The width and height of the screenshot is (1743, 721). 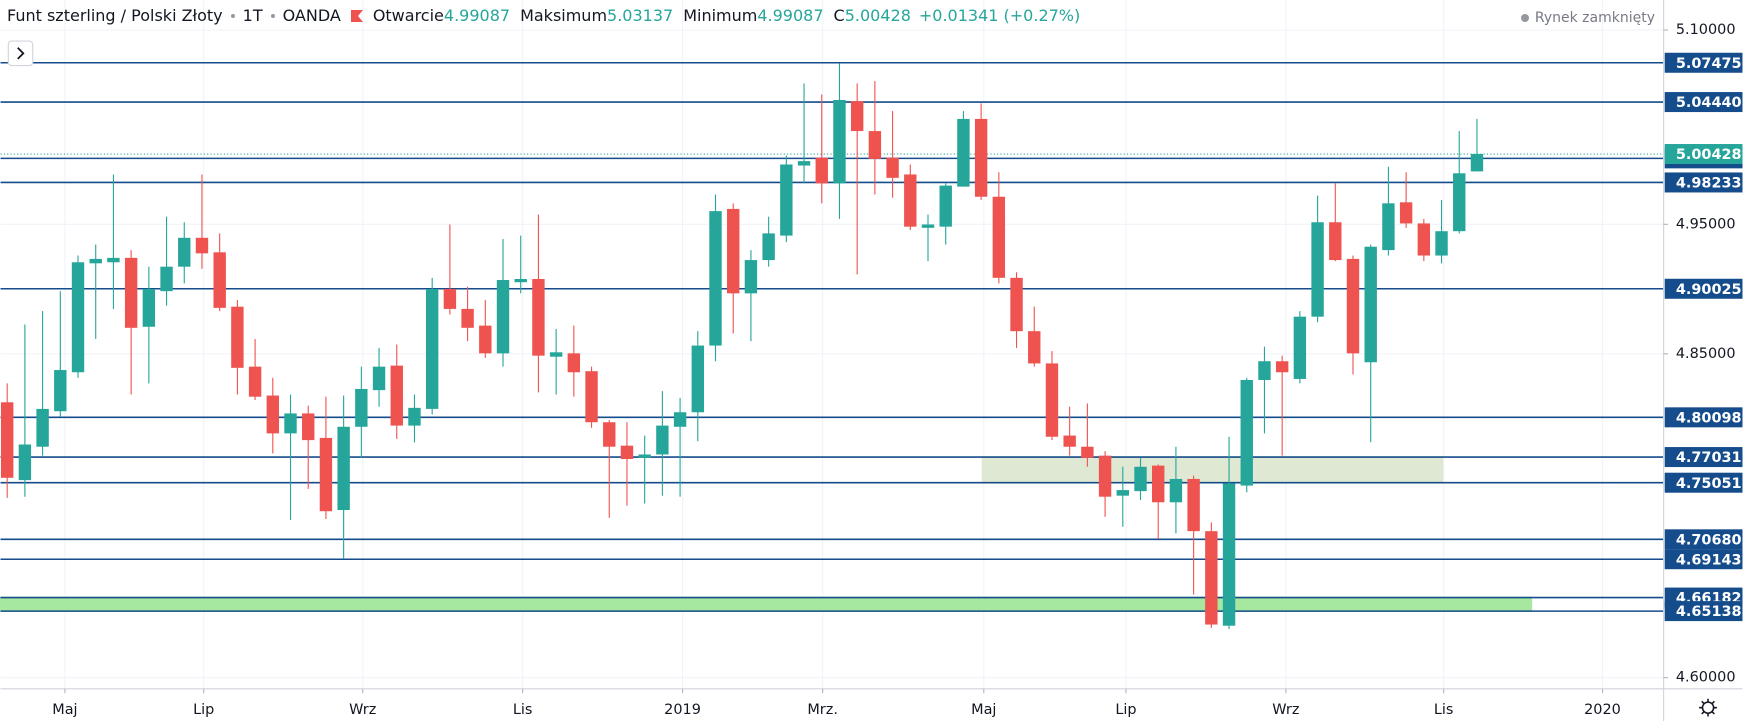 What do you see at coordinates (232, 15) in the screenshot?
I see `separator` at bounding box center [232, 15].